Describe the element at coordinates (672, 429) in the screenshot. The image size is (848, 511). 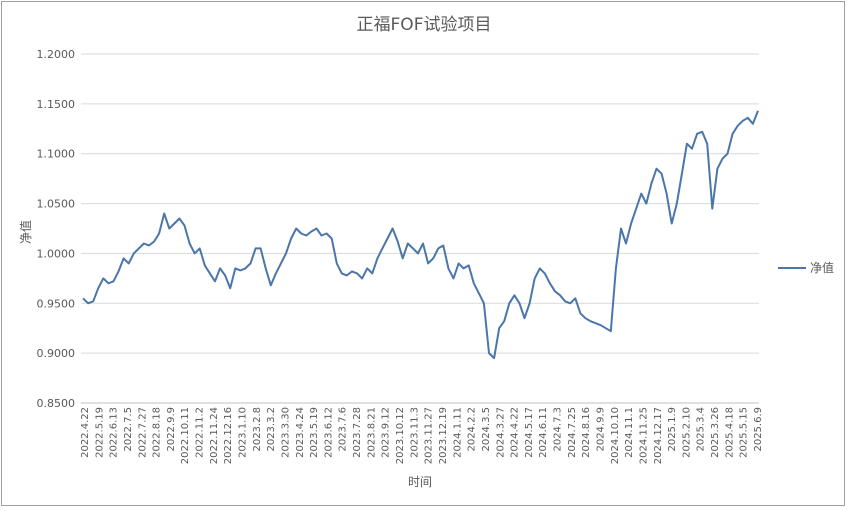
I see `x-tick-label: 2025.1.9` at that location.